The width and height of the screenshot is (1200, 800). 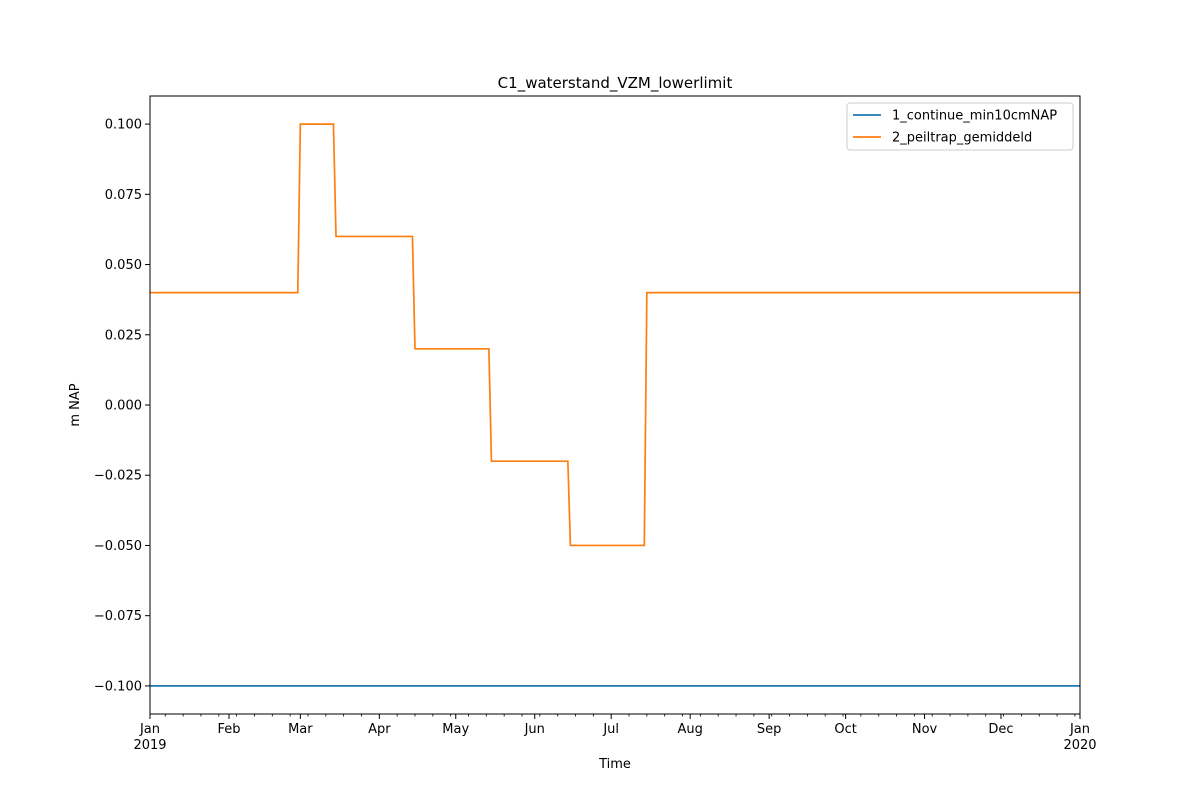 What do you see at coordinates (769, 729) in the screenshot?
I see `x-tick-label: Sep` at bounding box center [769, 729].